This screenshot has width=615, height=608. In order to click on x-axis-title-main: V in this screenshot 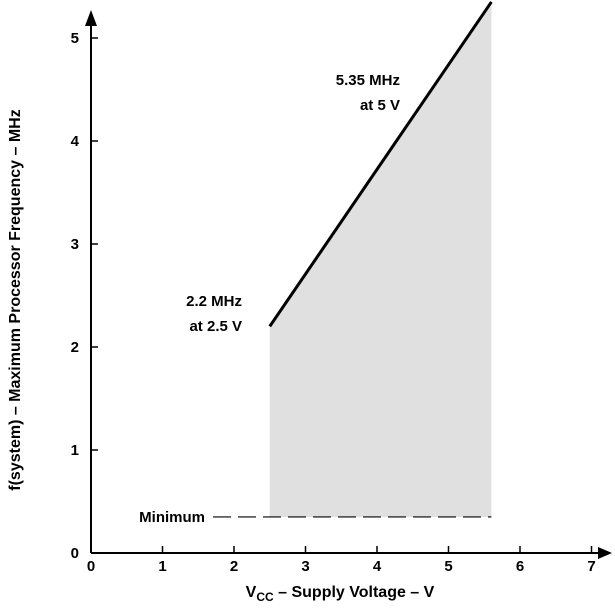, I will do `click(251, 592)`.